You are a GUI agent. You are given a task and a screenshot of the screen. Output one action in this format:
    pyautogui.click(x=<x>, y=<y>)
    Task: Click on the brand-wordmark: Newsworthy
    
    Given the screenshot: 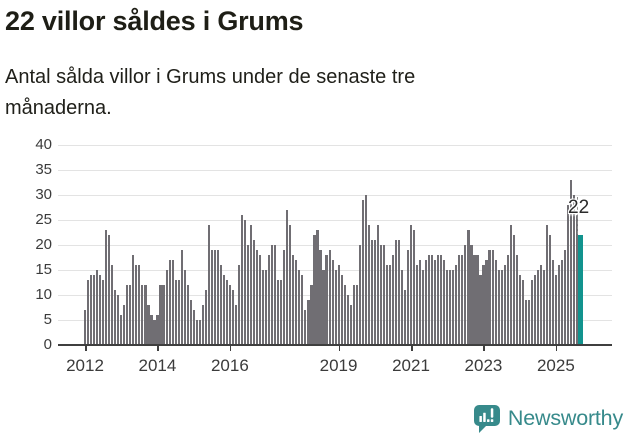 What is the action you would take?
    pyautogui.click(x=565, y=417)
    